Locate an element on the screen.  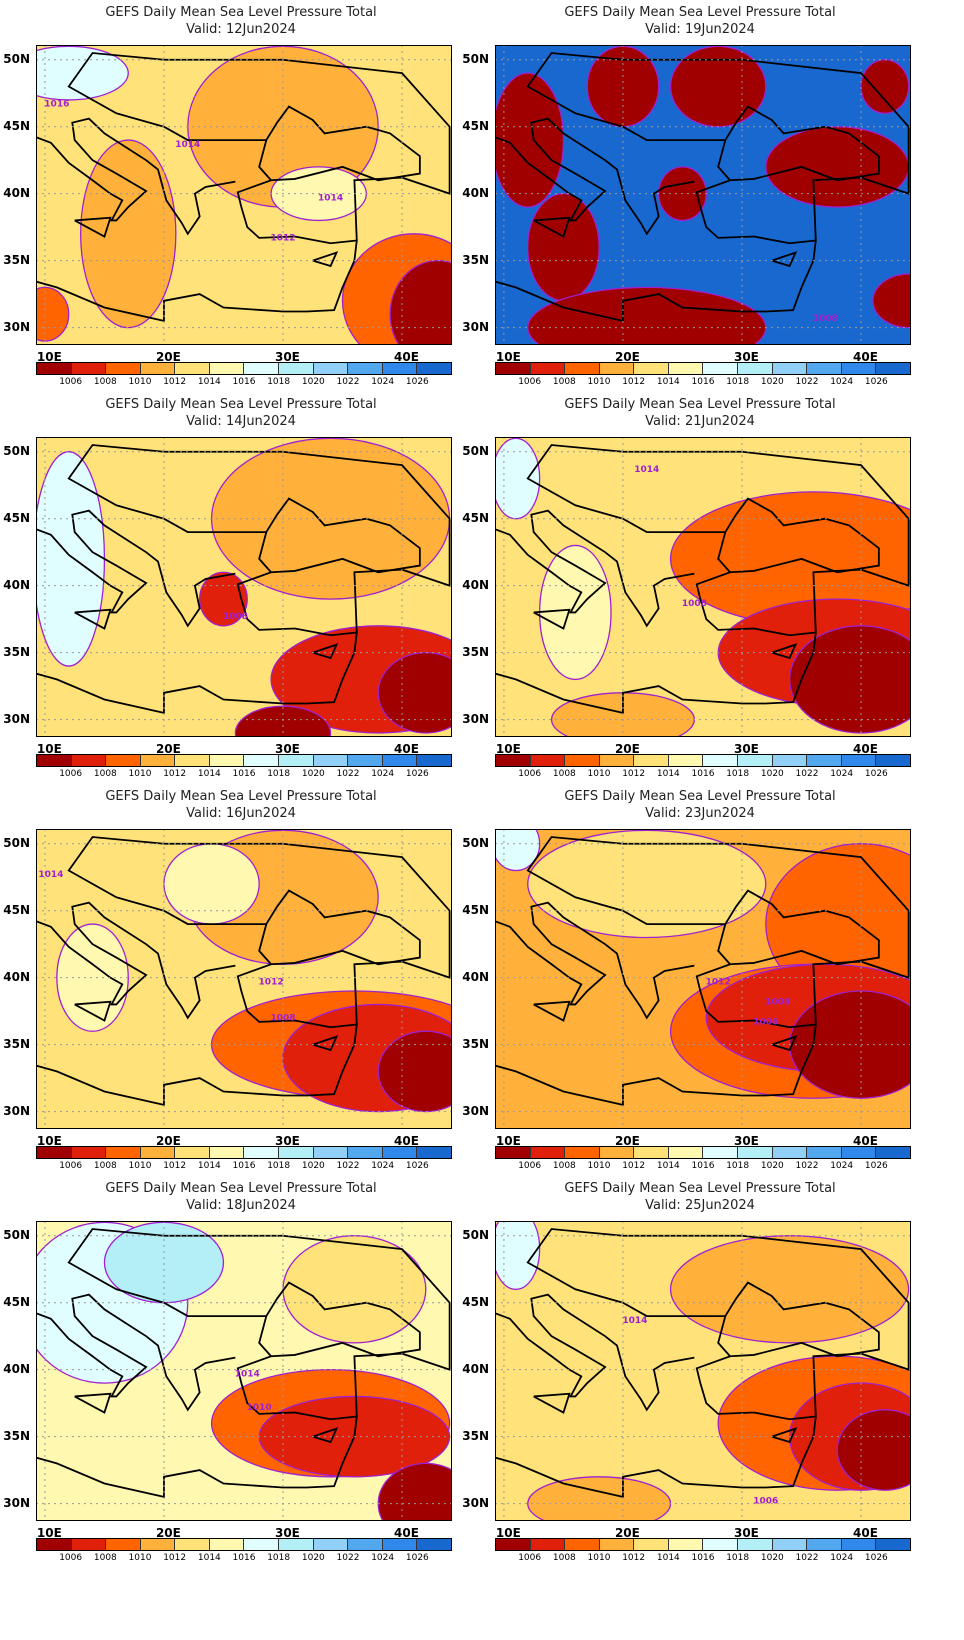
contour-label: 1012 is located at coordinates (282, 239).